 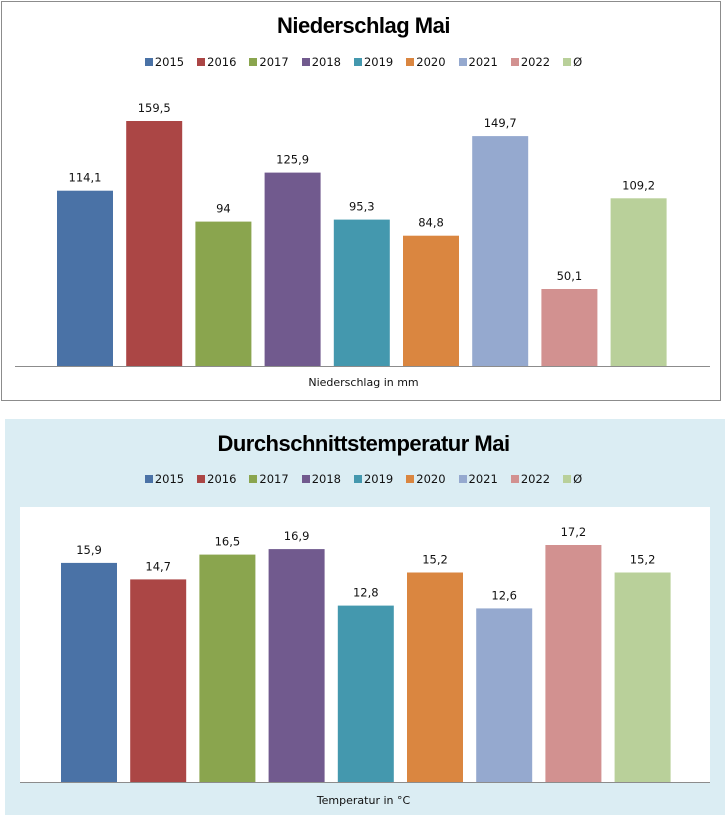 I want to click on legend-temperatur: 2015 2016 2017 2018 2019 2020 2021 2022 Ø, so click(x=363, y=479).